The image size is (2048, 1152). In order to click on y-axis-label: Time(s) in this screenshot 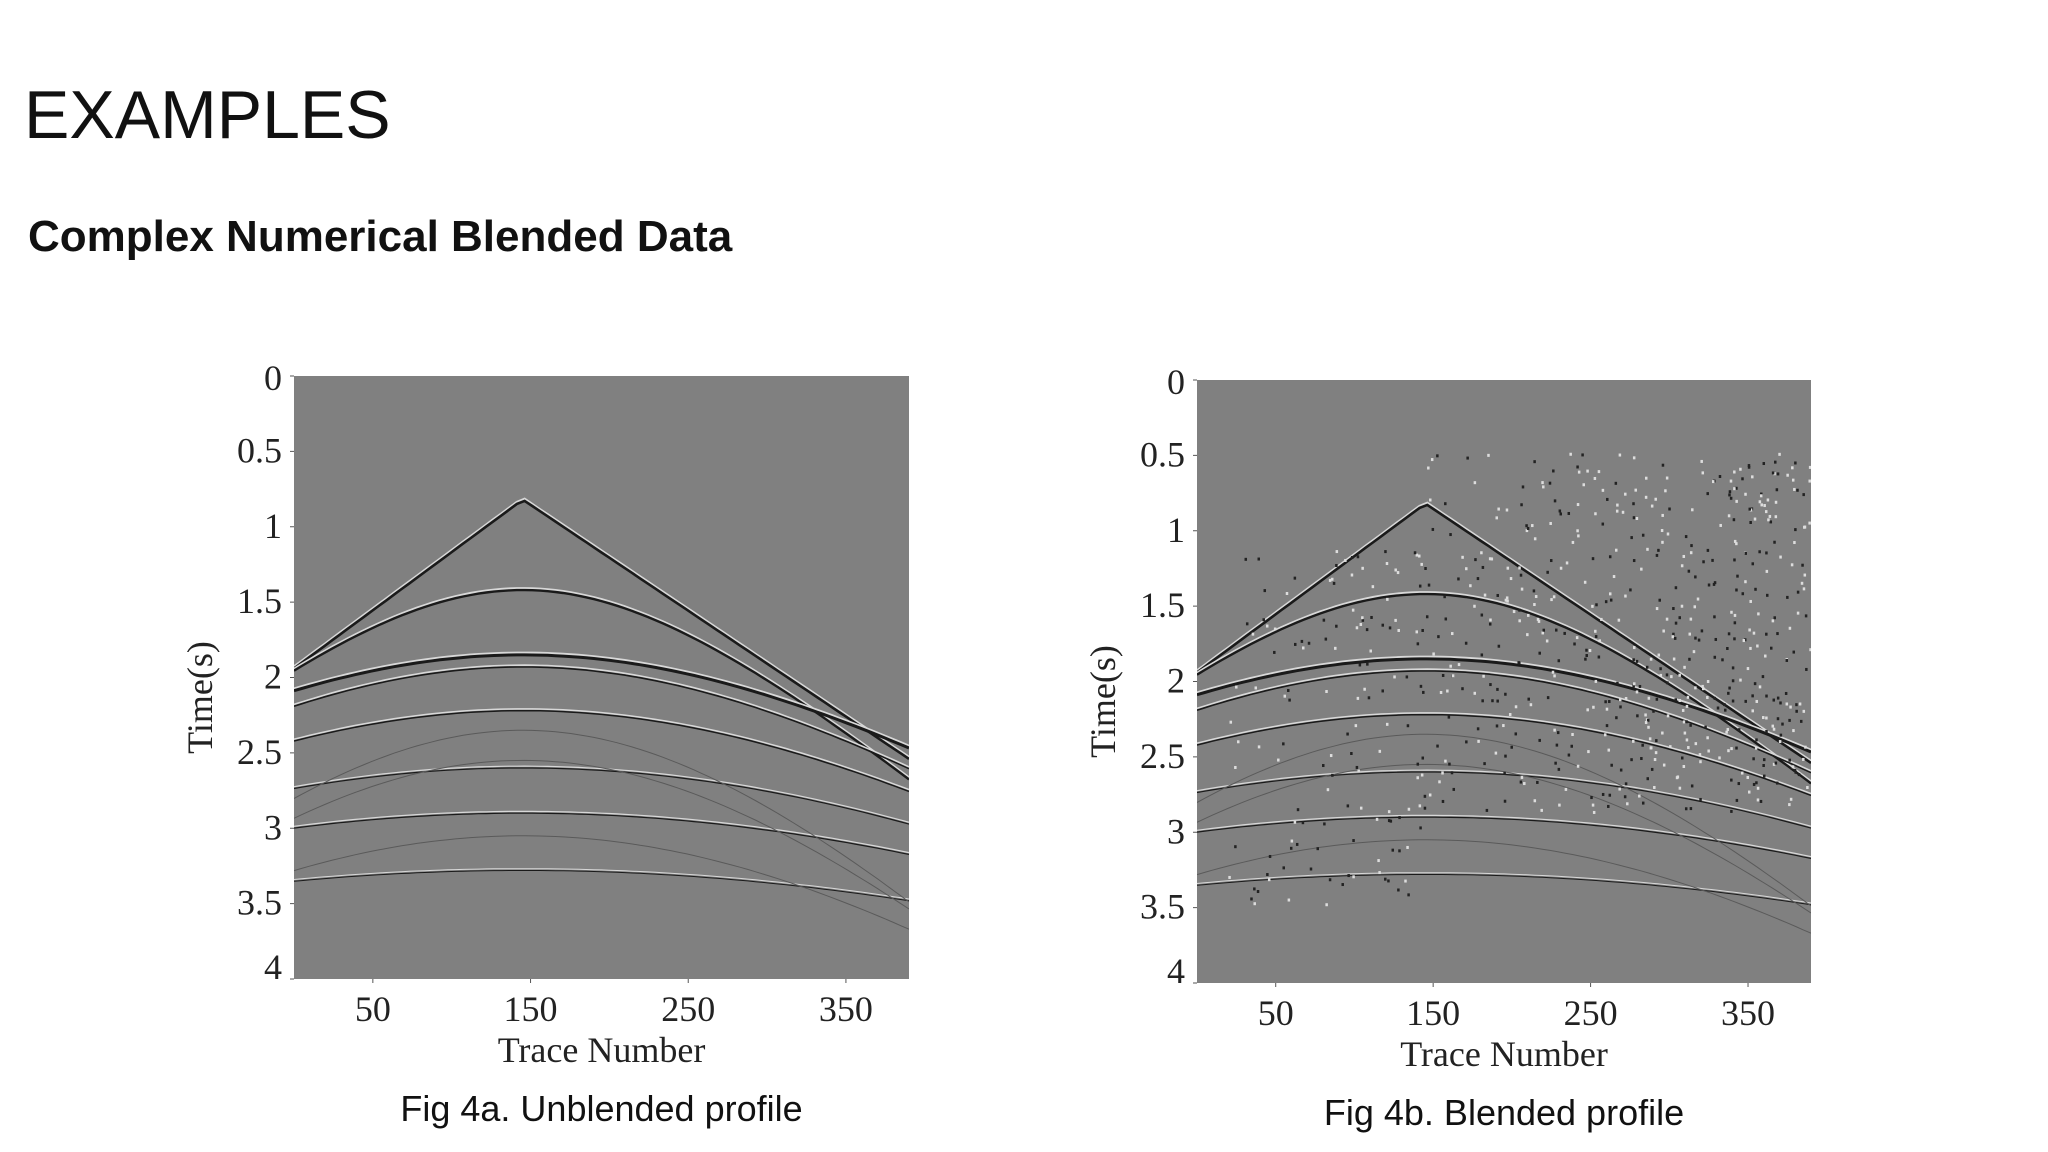, I will do `click(200, 697)`.